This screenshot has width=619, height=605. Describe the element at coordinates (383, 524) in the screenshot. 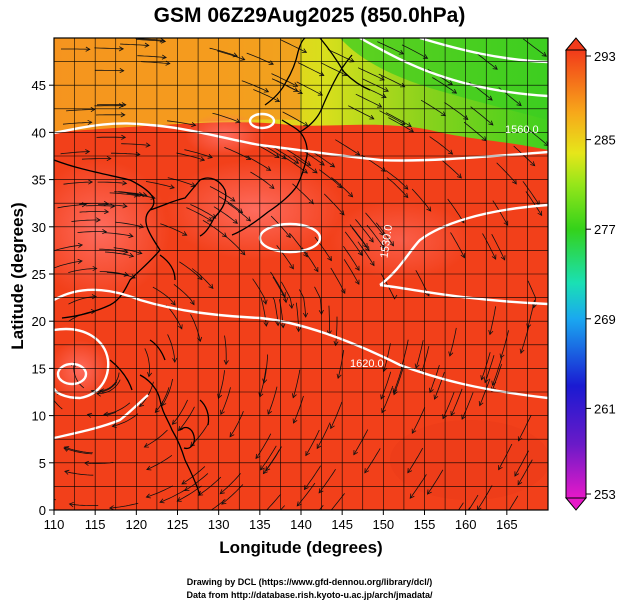

I see `x-tick-label: 150` at that location.